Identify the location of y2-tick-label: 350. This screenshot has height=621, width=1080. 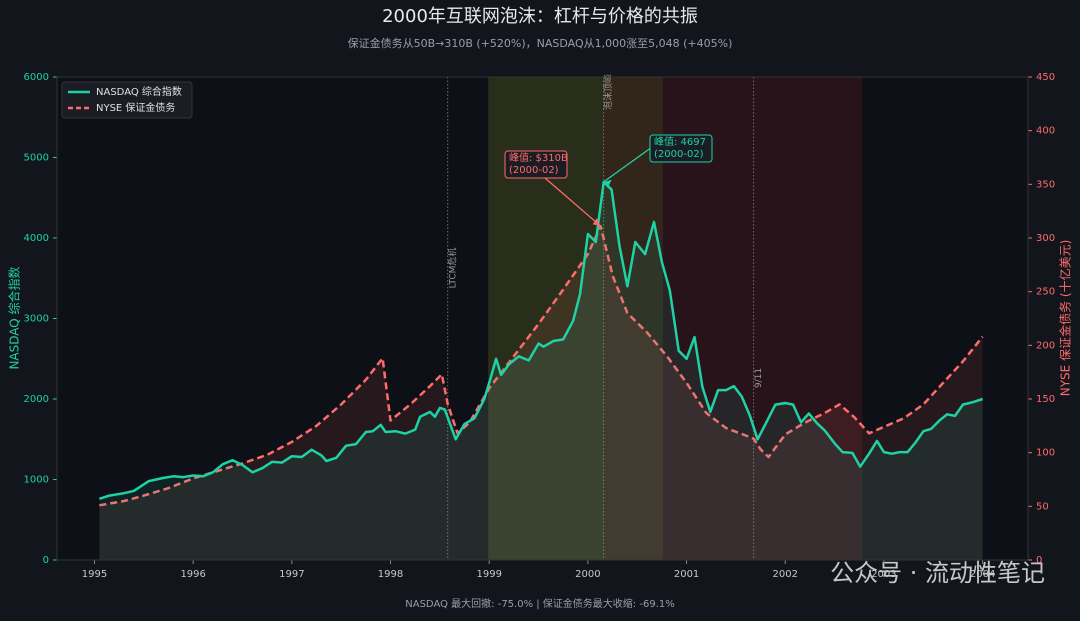
(1045, 184).